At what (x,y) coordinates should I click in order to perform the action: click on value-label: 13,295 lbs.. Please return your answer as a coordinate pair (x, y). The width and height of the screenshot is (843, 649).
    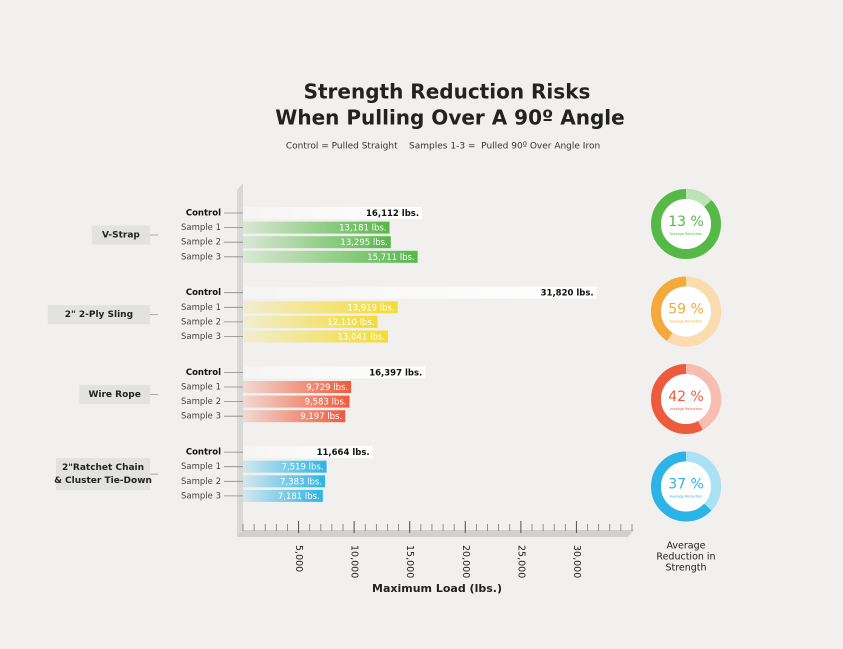
    Looking at the image, I should click on (363, 243).